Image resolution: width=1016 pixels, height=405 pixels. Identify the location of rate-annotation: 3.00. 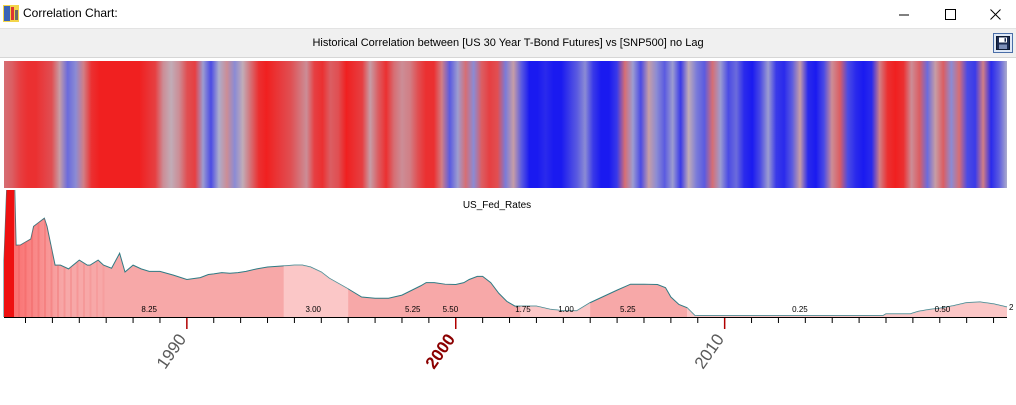
(313, 309).